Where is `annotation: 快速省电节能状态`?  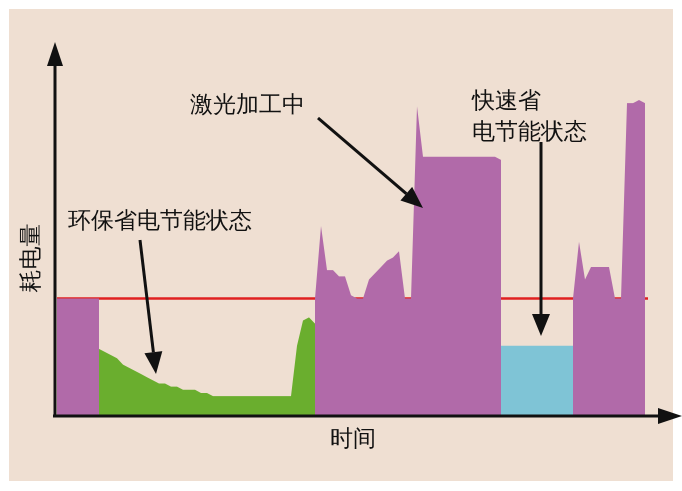 annotation: 快速省电节能状态 is located at coordinates (529, 116).